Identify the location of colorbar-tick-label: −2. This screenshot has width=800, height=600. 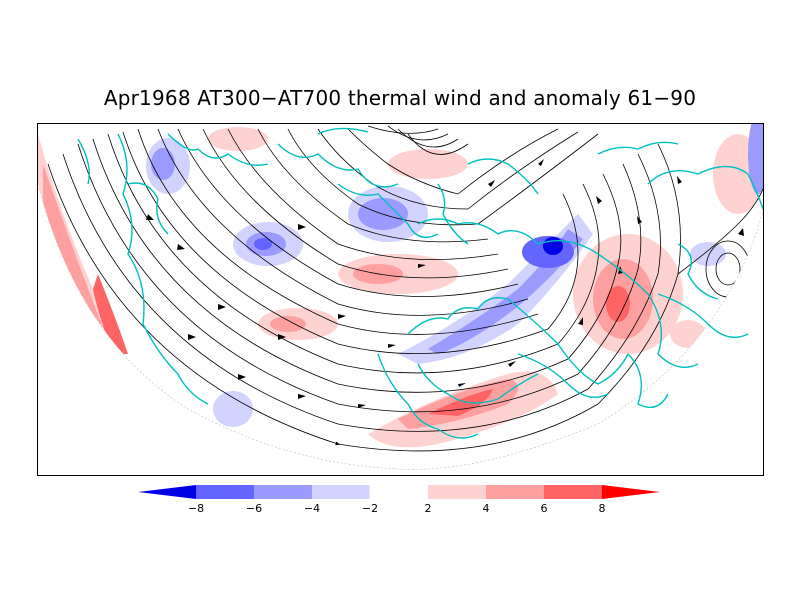
(370, 508).